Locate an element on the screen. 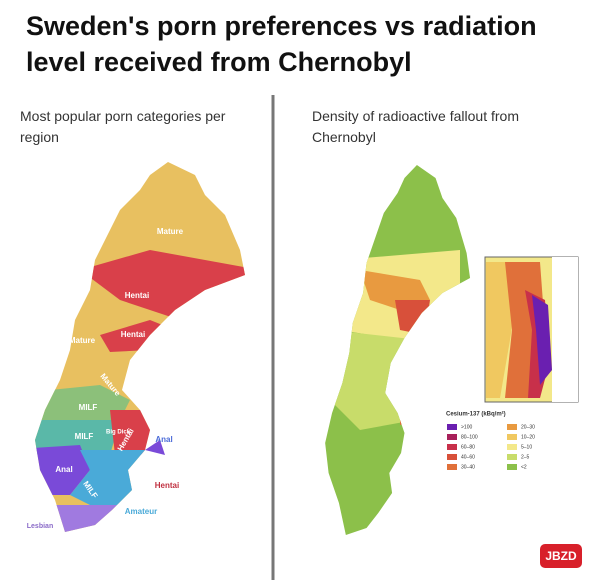 This screenshot has width=600, height=584. legend-label: 80–100 is located at coordinates (469, 437).